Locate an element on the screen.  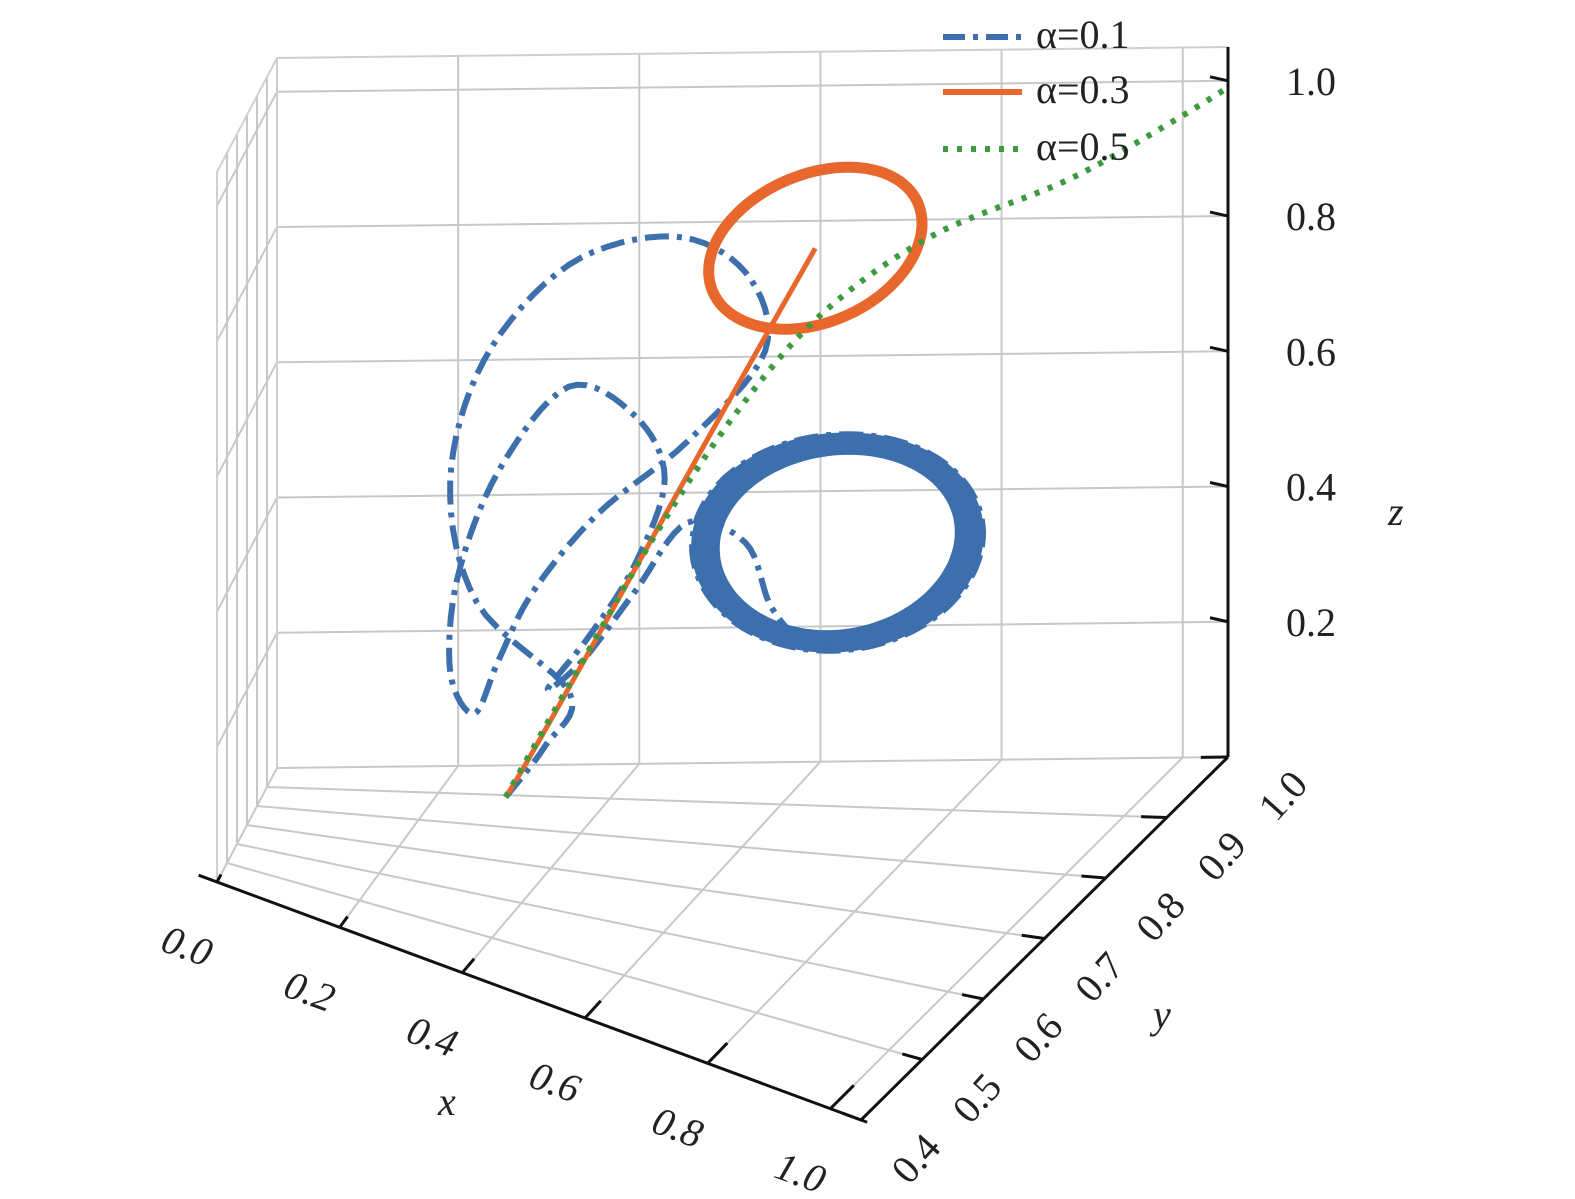
y-axis-label: y is located at coordinates (1160, 1014).